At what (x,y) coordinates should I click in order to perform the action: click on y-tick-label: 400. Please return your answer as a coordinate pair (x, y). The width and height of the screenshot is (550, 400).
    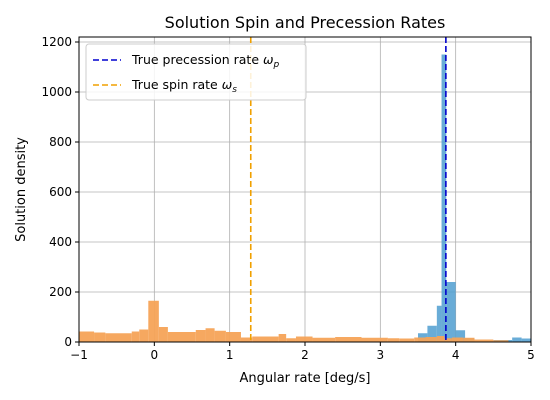
    Looking at the image, I should click on (60, 242).